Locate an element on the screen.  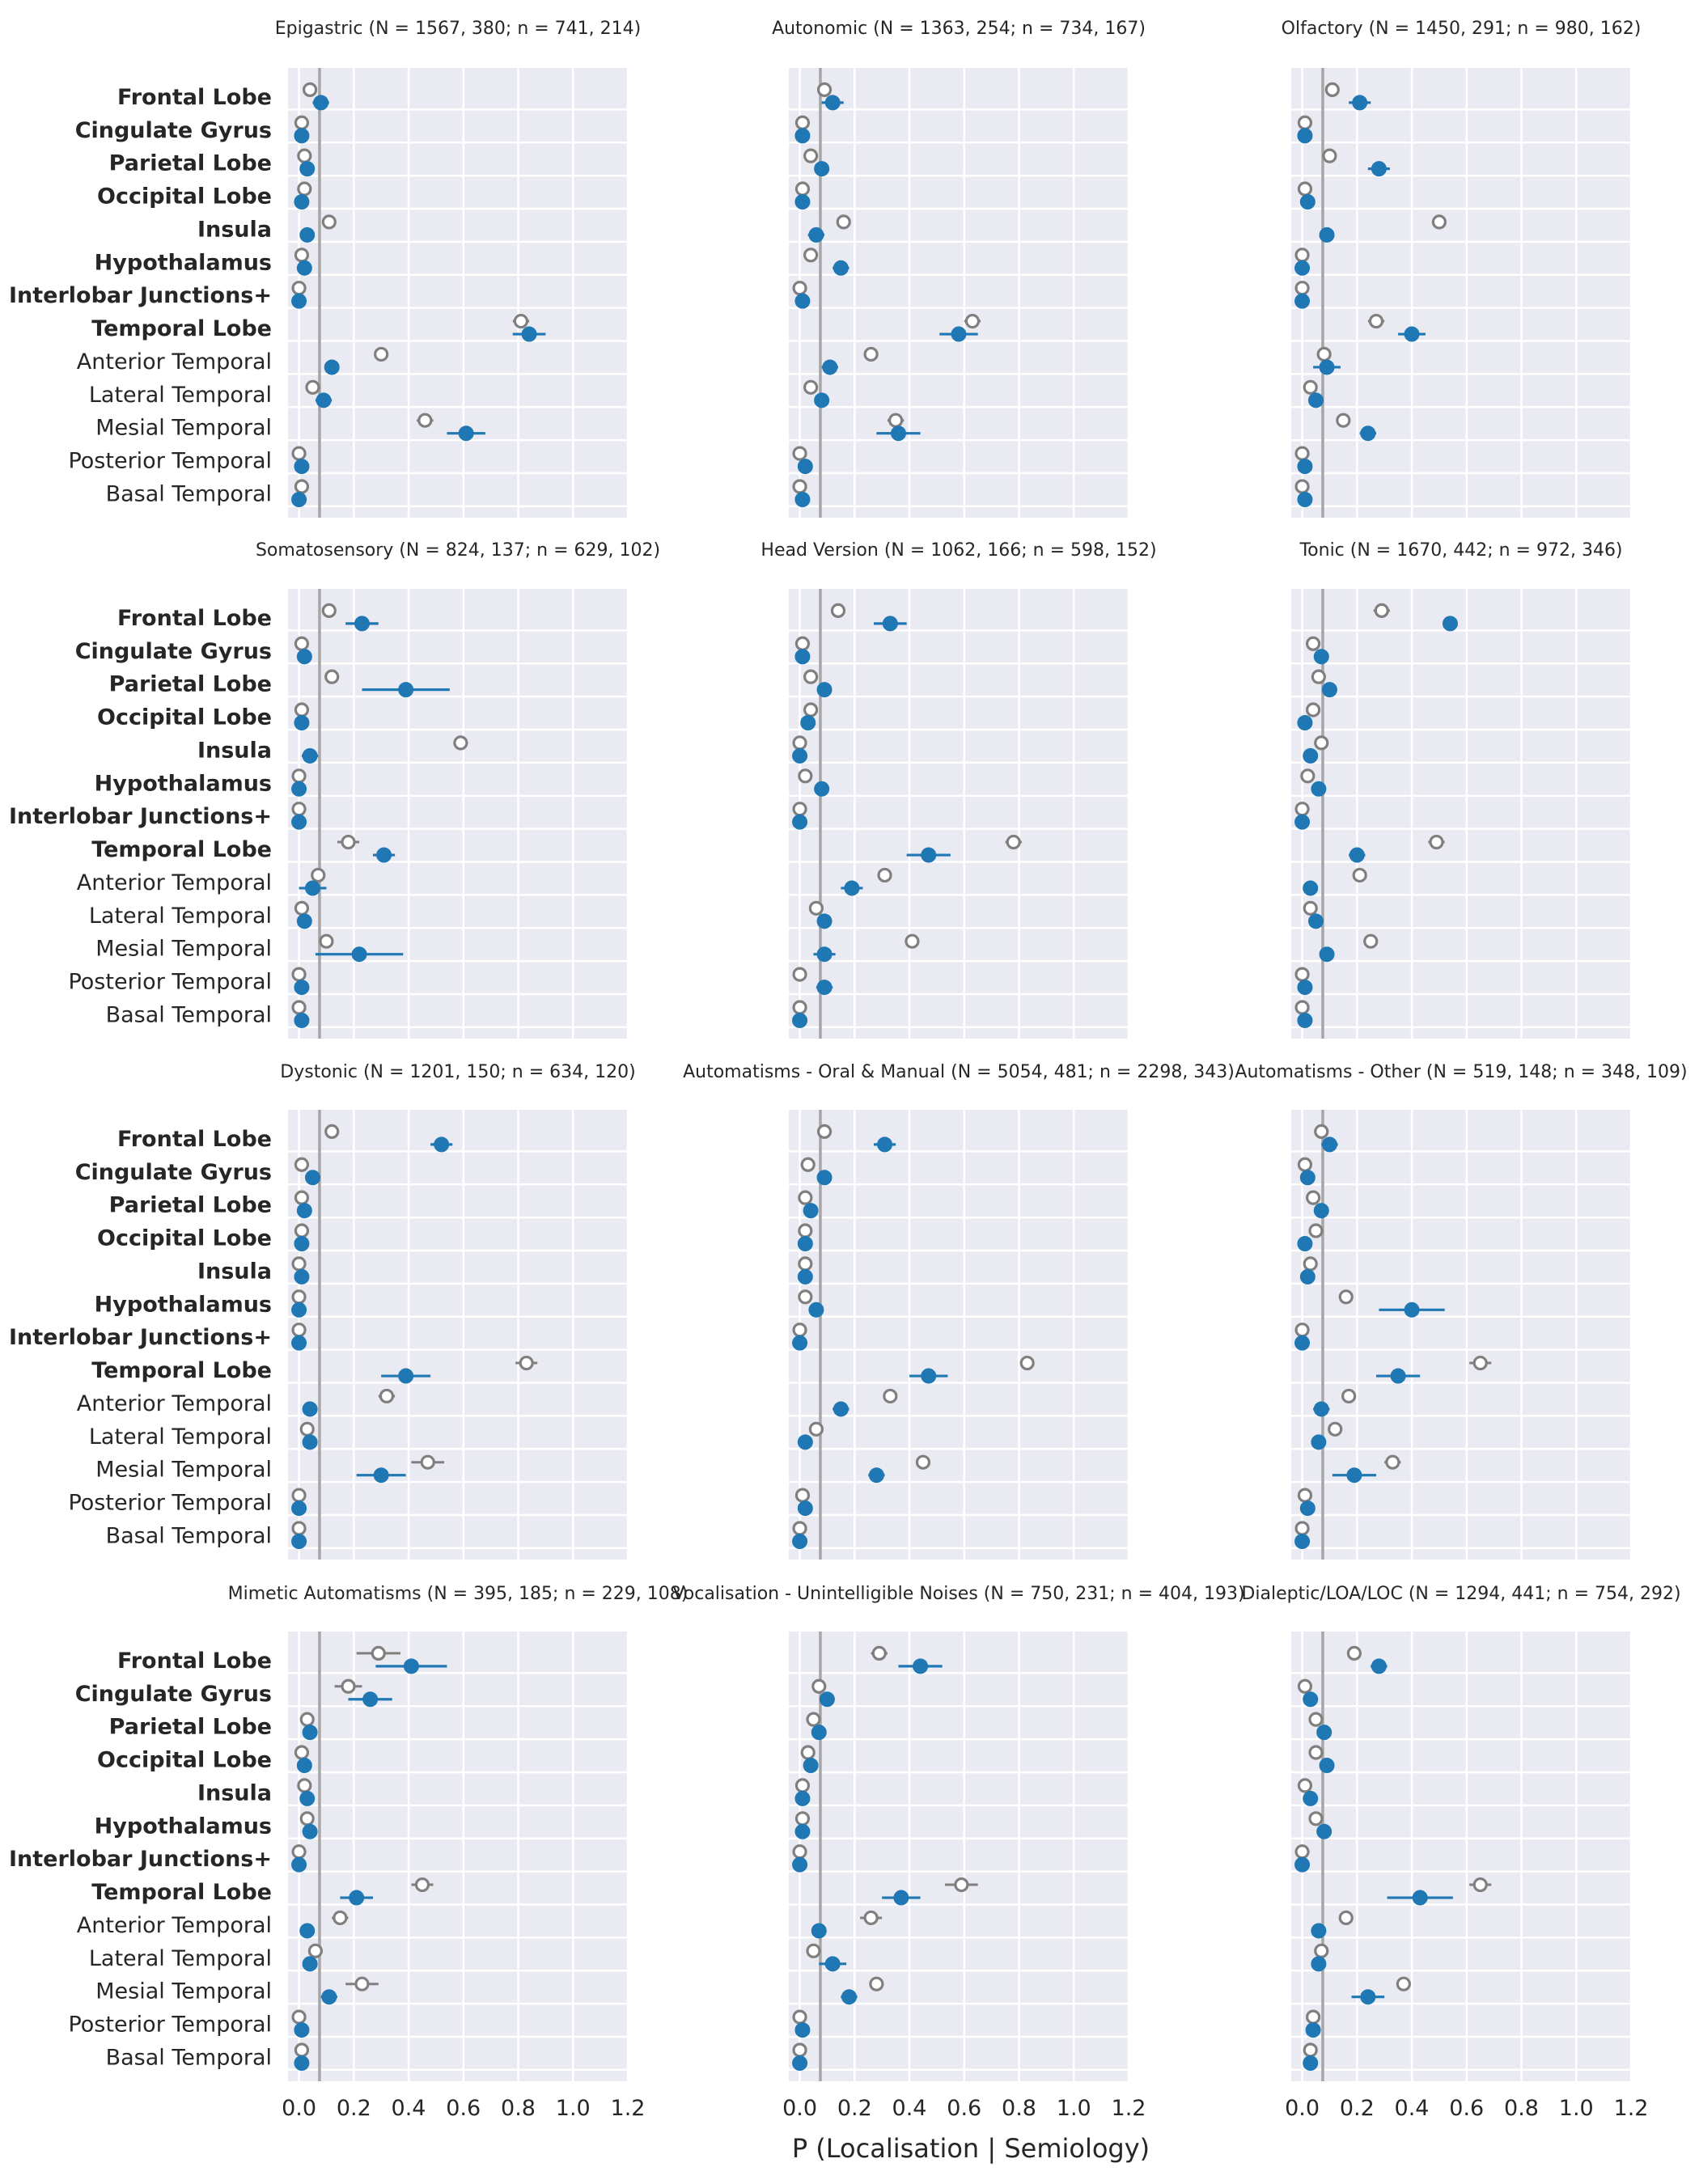
row-label: Occipital Lobe is located at coordinates (184, 197).